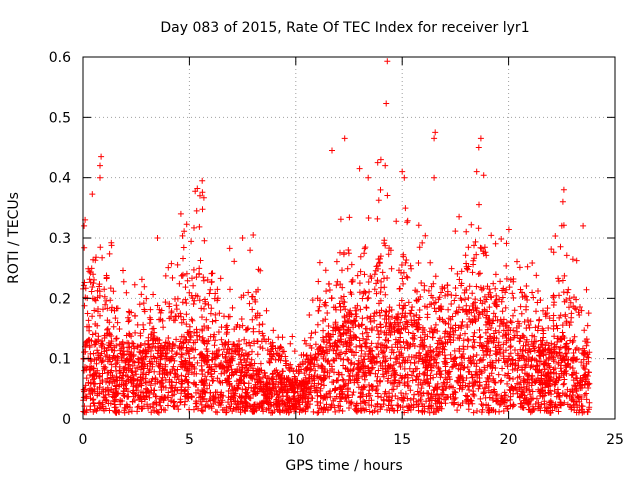 This screenshot has height=480, width=640. Describe the element at coordinates (296, 440) in the screenshot. I see `x-tick-label: 10` at that location.